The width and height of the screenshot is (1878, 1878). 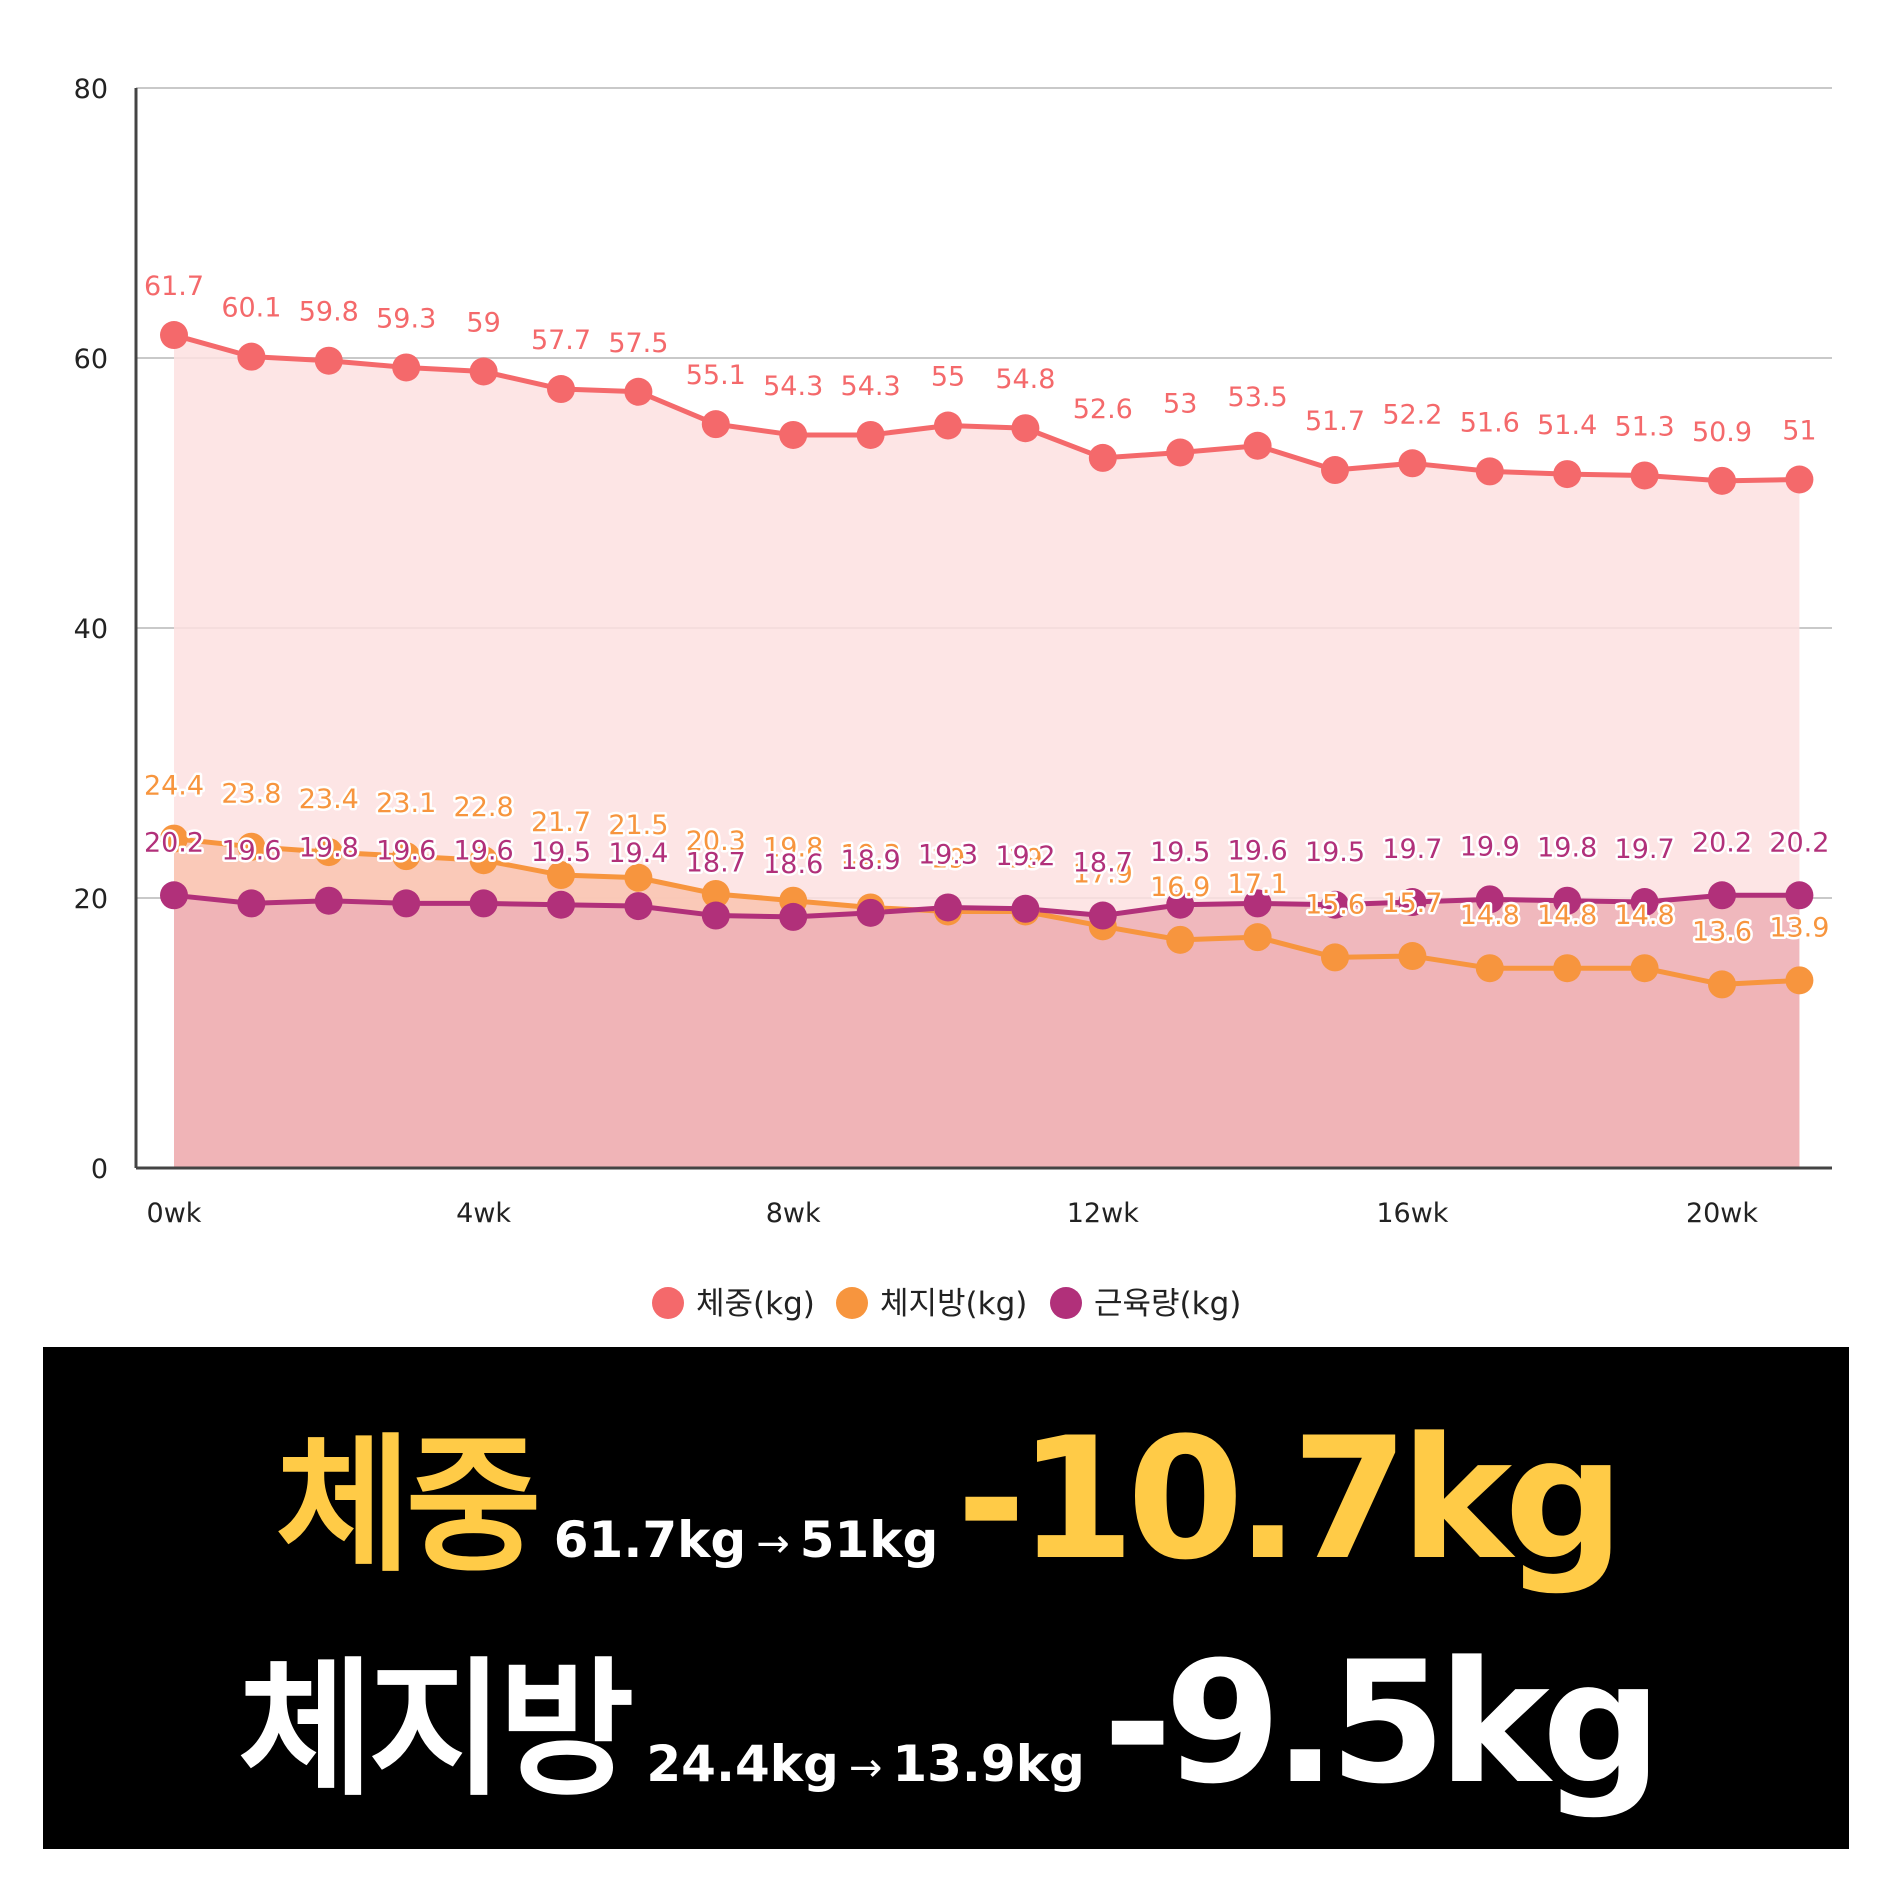 I want to click on data-label: 24.4, so click(x=174, y=786).